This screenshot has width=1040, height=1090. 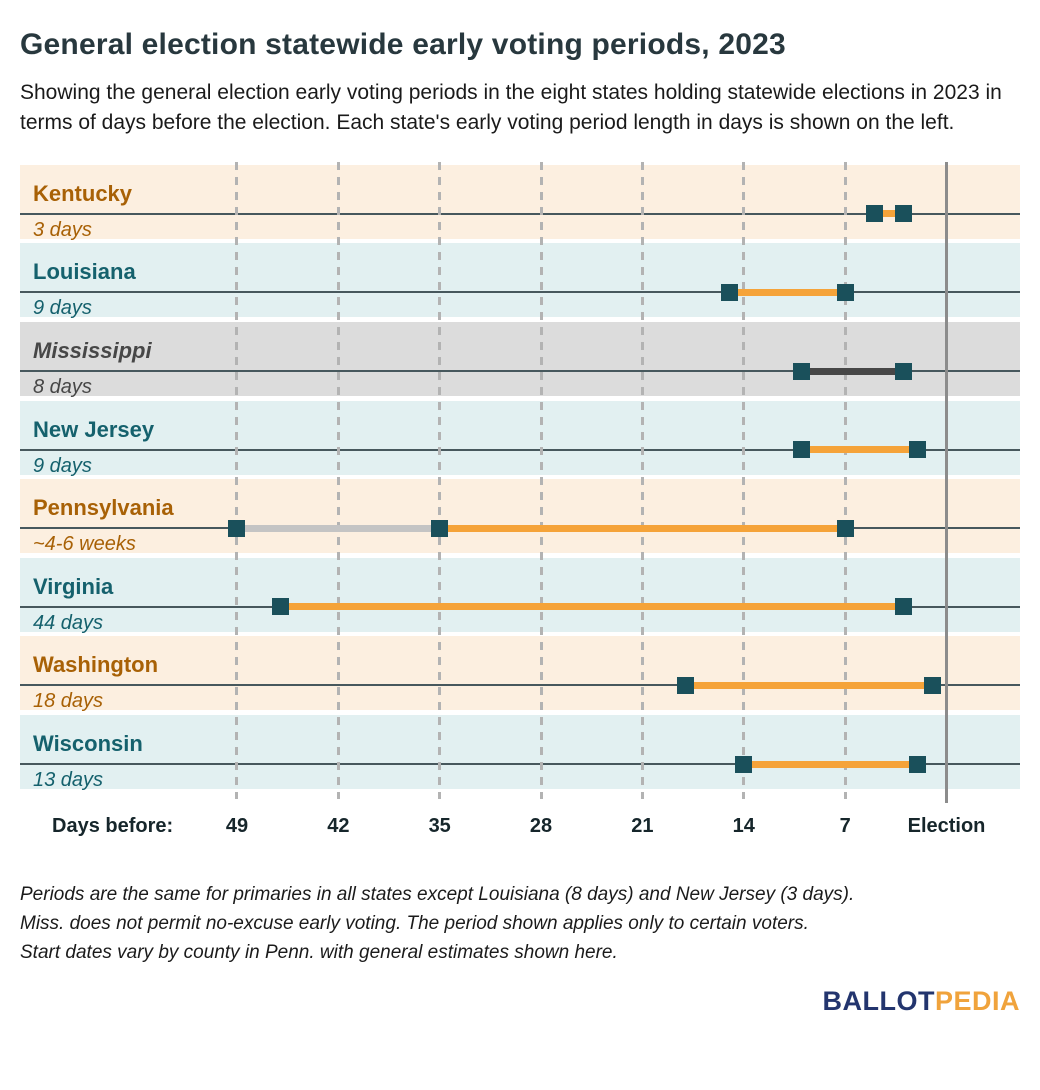 I want to click on state-label-mississippi: Mississippi, so click(x=92, y=351).